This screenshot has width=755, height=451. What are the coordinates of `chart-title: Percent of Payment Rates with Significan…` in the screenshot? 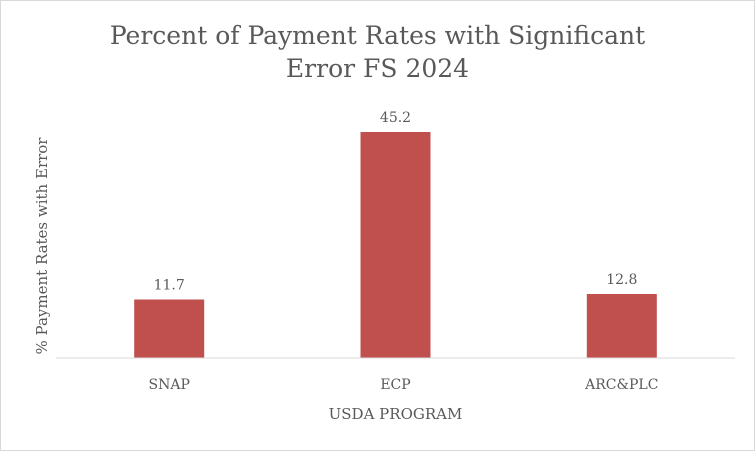 It's located at (377, 52).